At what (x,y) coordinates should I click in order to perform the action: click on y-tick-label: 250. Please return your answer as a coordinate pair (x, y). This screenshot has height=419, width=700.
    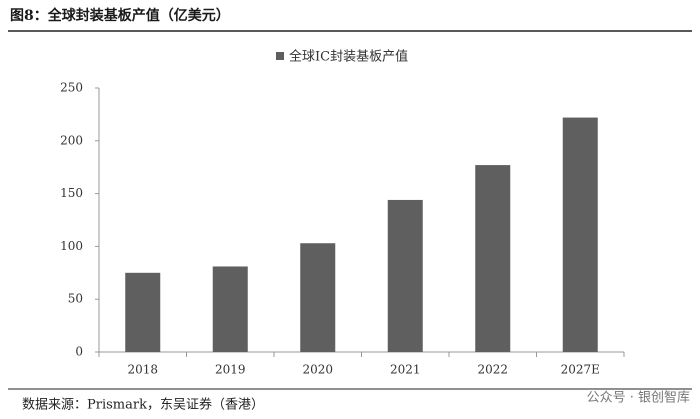
    Looking at the image, I should click on (71, 88).